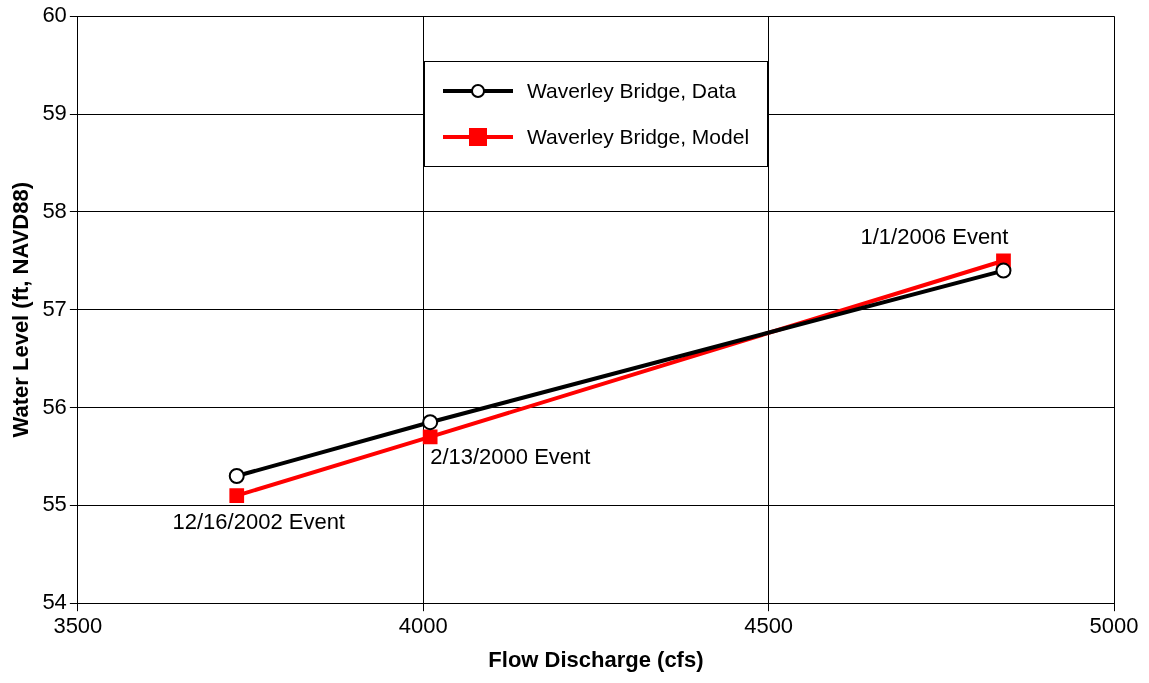  What do you see at coordinates (596, 659) in the screenshot?
I see `x-axis-title: Flow Discharge (cfs)` at bounding box center [596, 659].